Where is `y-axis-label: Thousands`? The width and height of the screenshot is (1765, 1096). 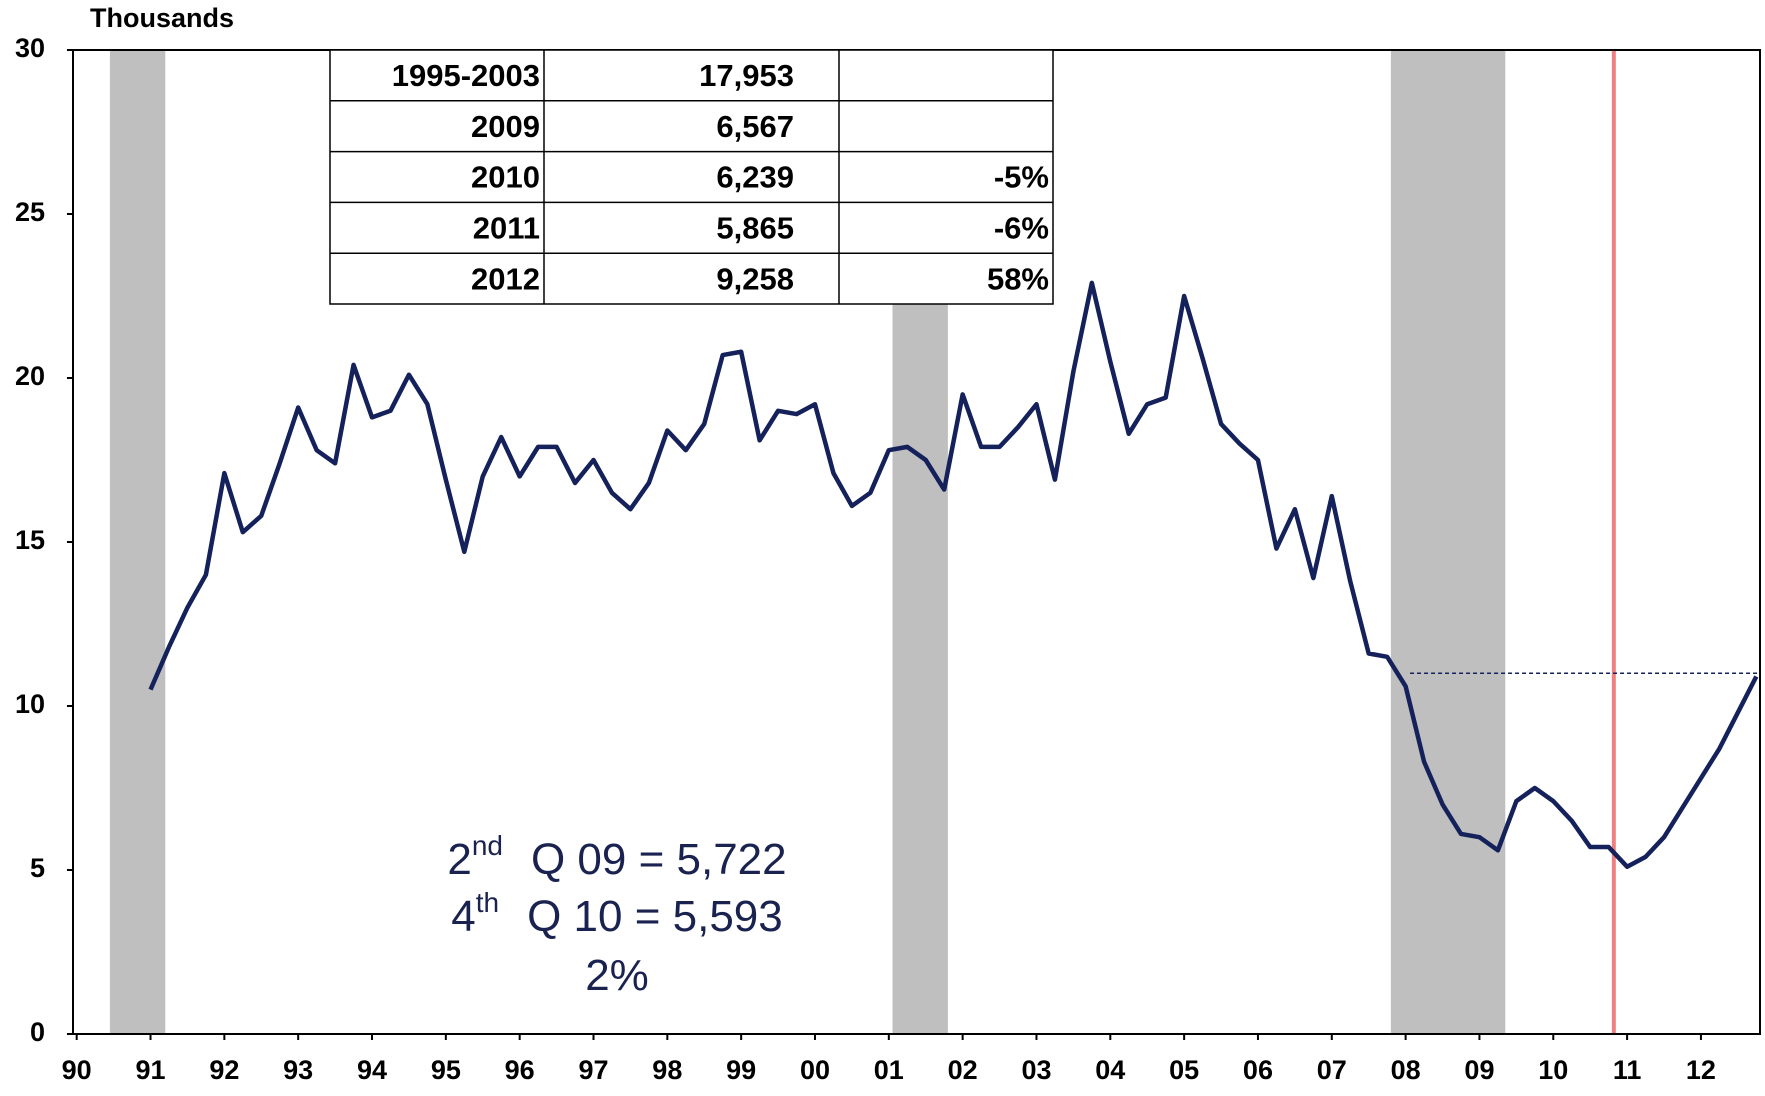 y-axis-label: Thousands is located at coordinates (162, 18).